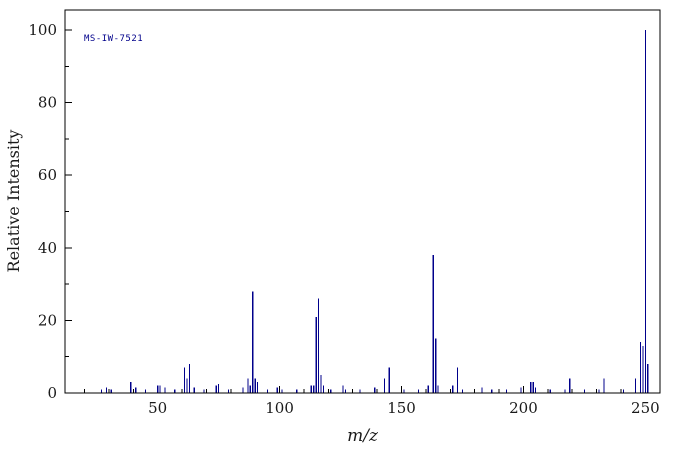 The image size is (676, 455). What do you see at coordinates (52, 393) in the screenshot?
I see `y-tick-label: 0` at bounding box center [52, 393].